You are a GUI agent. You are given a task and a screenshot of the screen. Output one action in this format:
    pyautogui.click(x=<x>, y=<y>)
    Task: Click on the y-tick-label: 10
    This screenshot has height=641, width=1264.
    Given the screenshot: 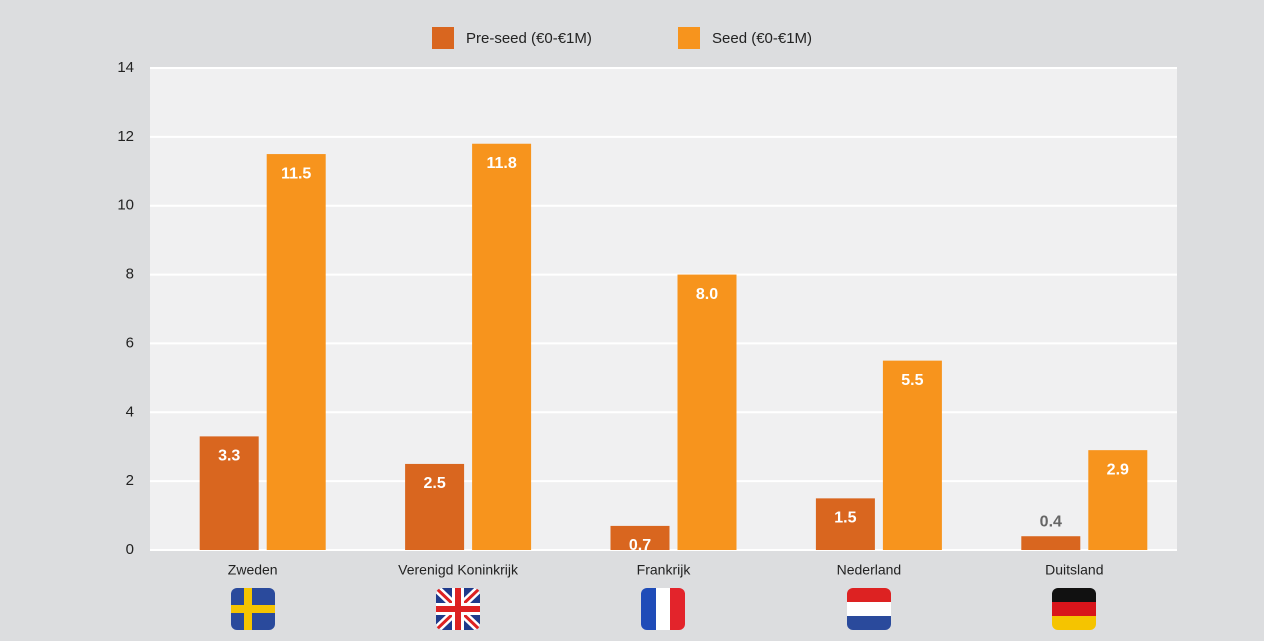 What is the action you would take?
    pyautogui.click(x=125, y=205)
    